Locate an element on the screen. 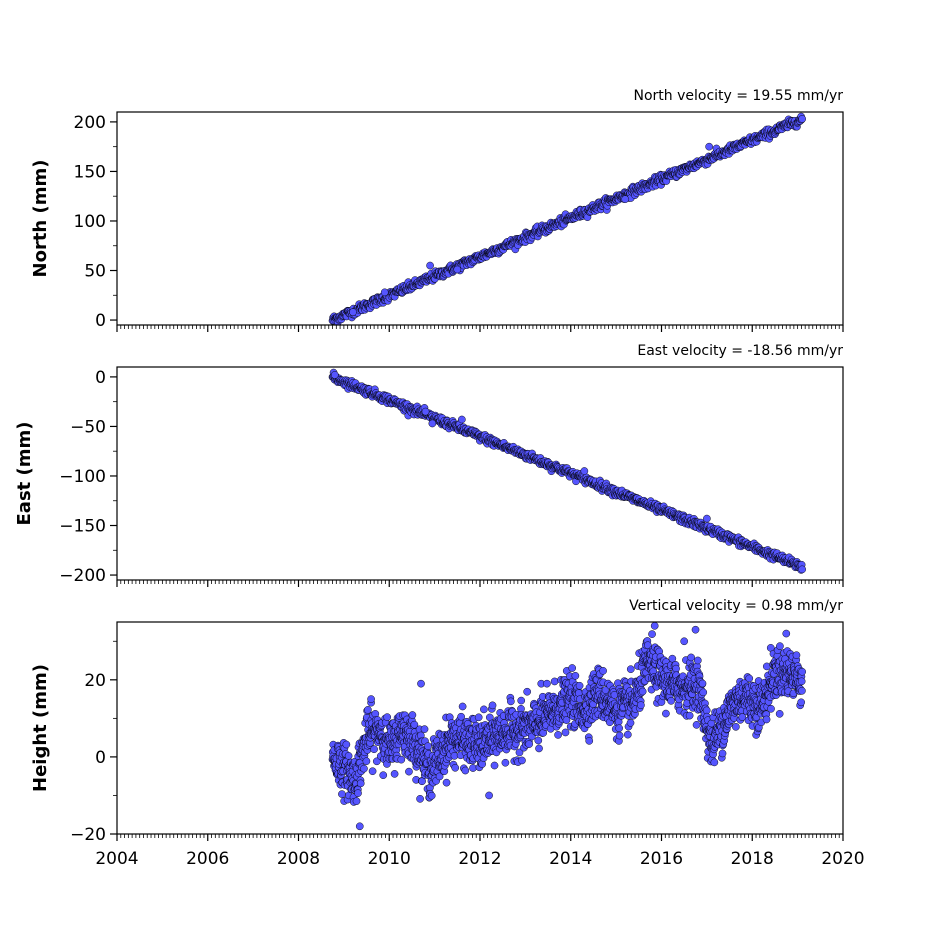 The image size is (937, 937). y-tick-label: 100 is located at coordinates (90, 222).